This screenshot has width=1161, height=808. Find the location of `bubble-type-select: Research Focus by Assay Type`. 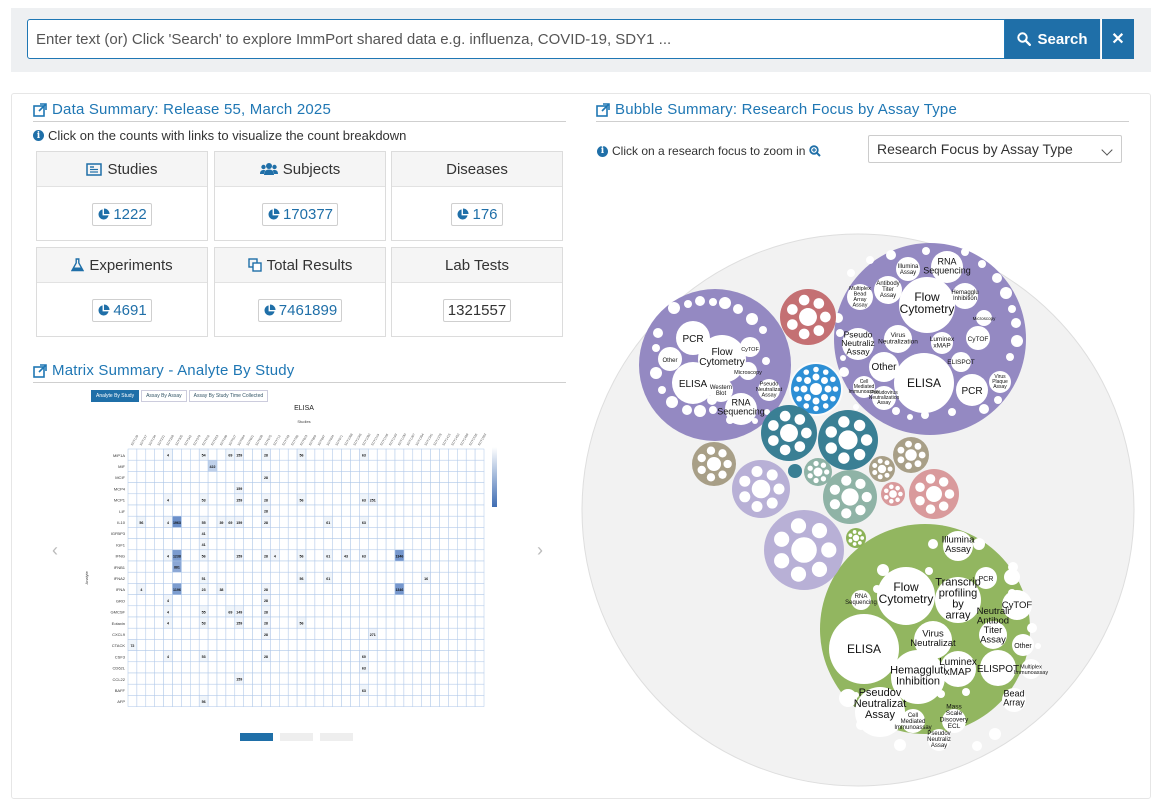

bubble-type-select: Research Focus by Assay Type is located at coordinates (995, 149).